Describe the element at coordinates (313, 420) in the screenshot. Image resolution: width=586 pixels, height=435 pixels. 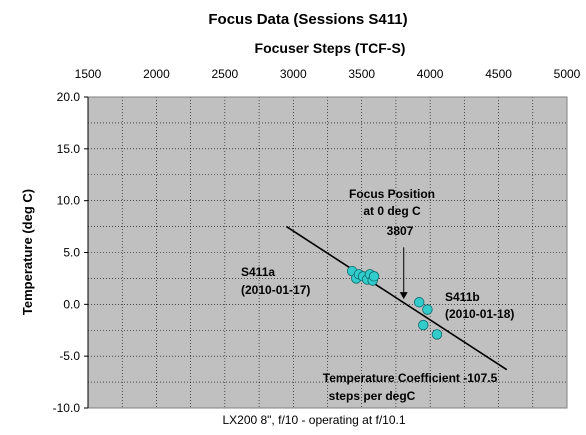
I see `chart-footer: LX200 8", f/10 - operating at f/10.1` at that location.